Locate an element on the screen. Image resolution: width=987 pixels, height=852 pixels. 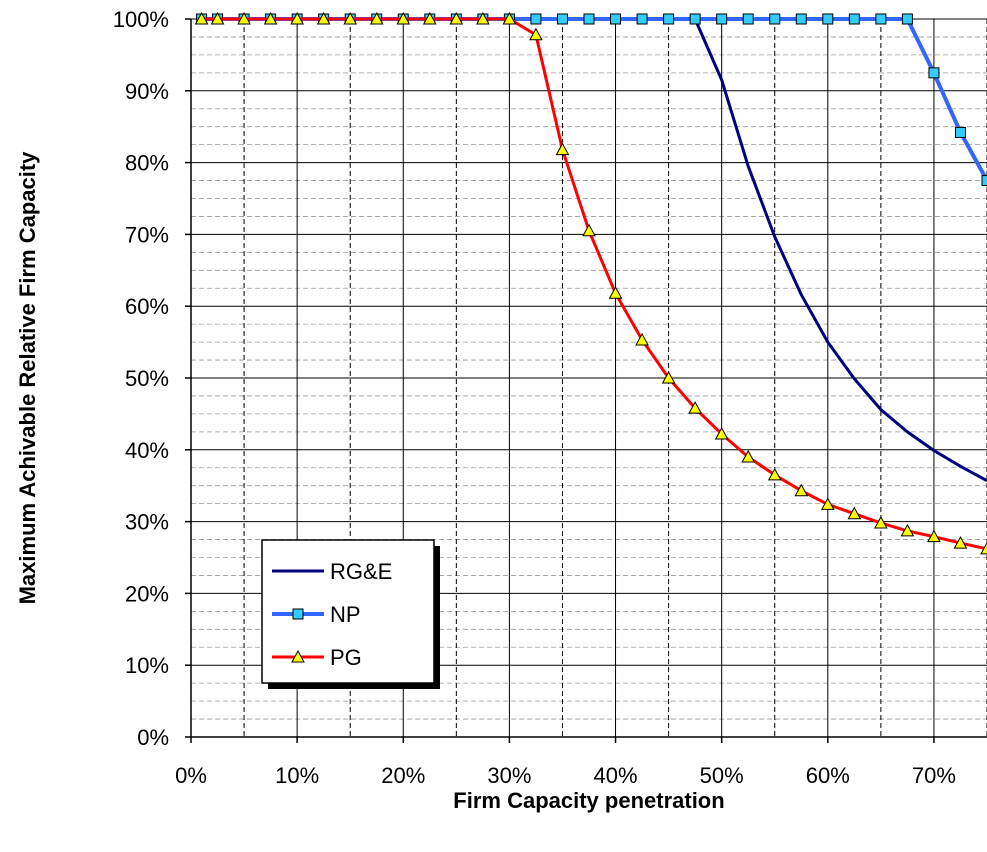
y-tick-label: 30% is located at coordinates (147, 522).